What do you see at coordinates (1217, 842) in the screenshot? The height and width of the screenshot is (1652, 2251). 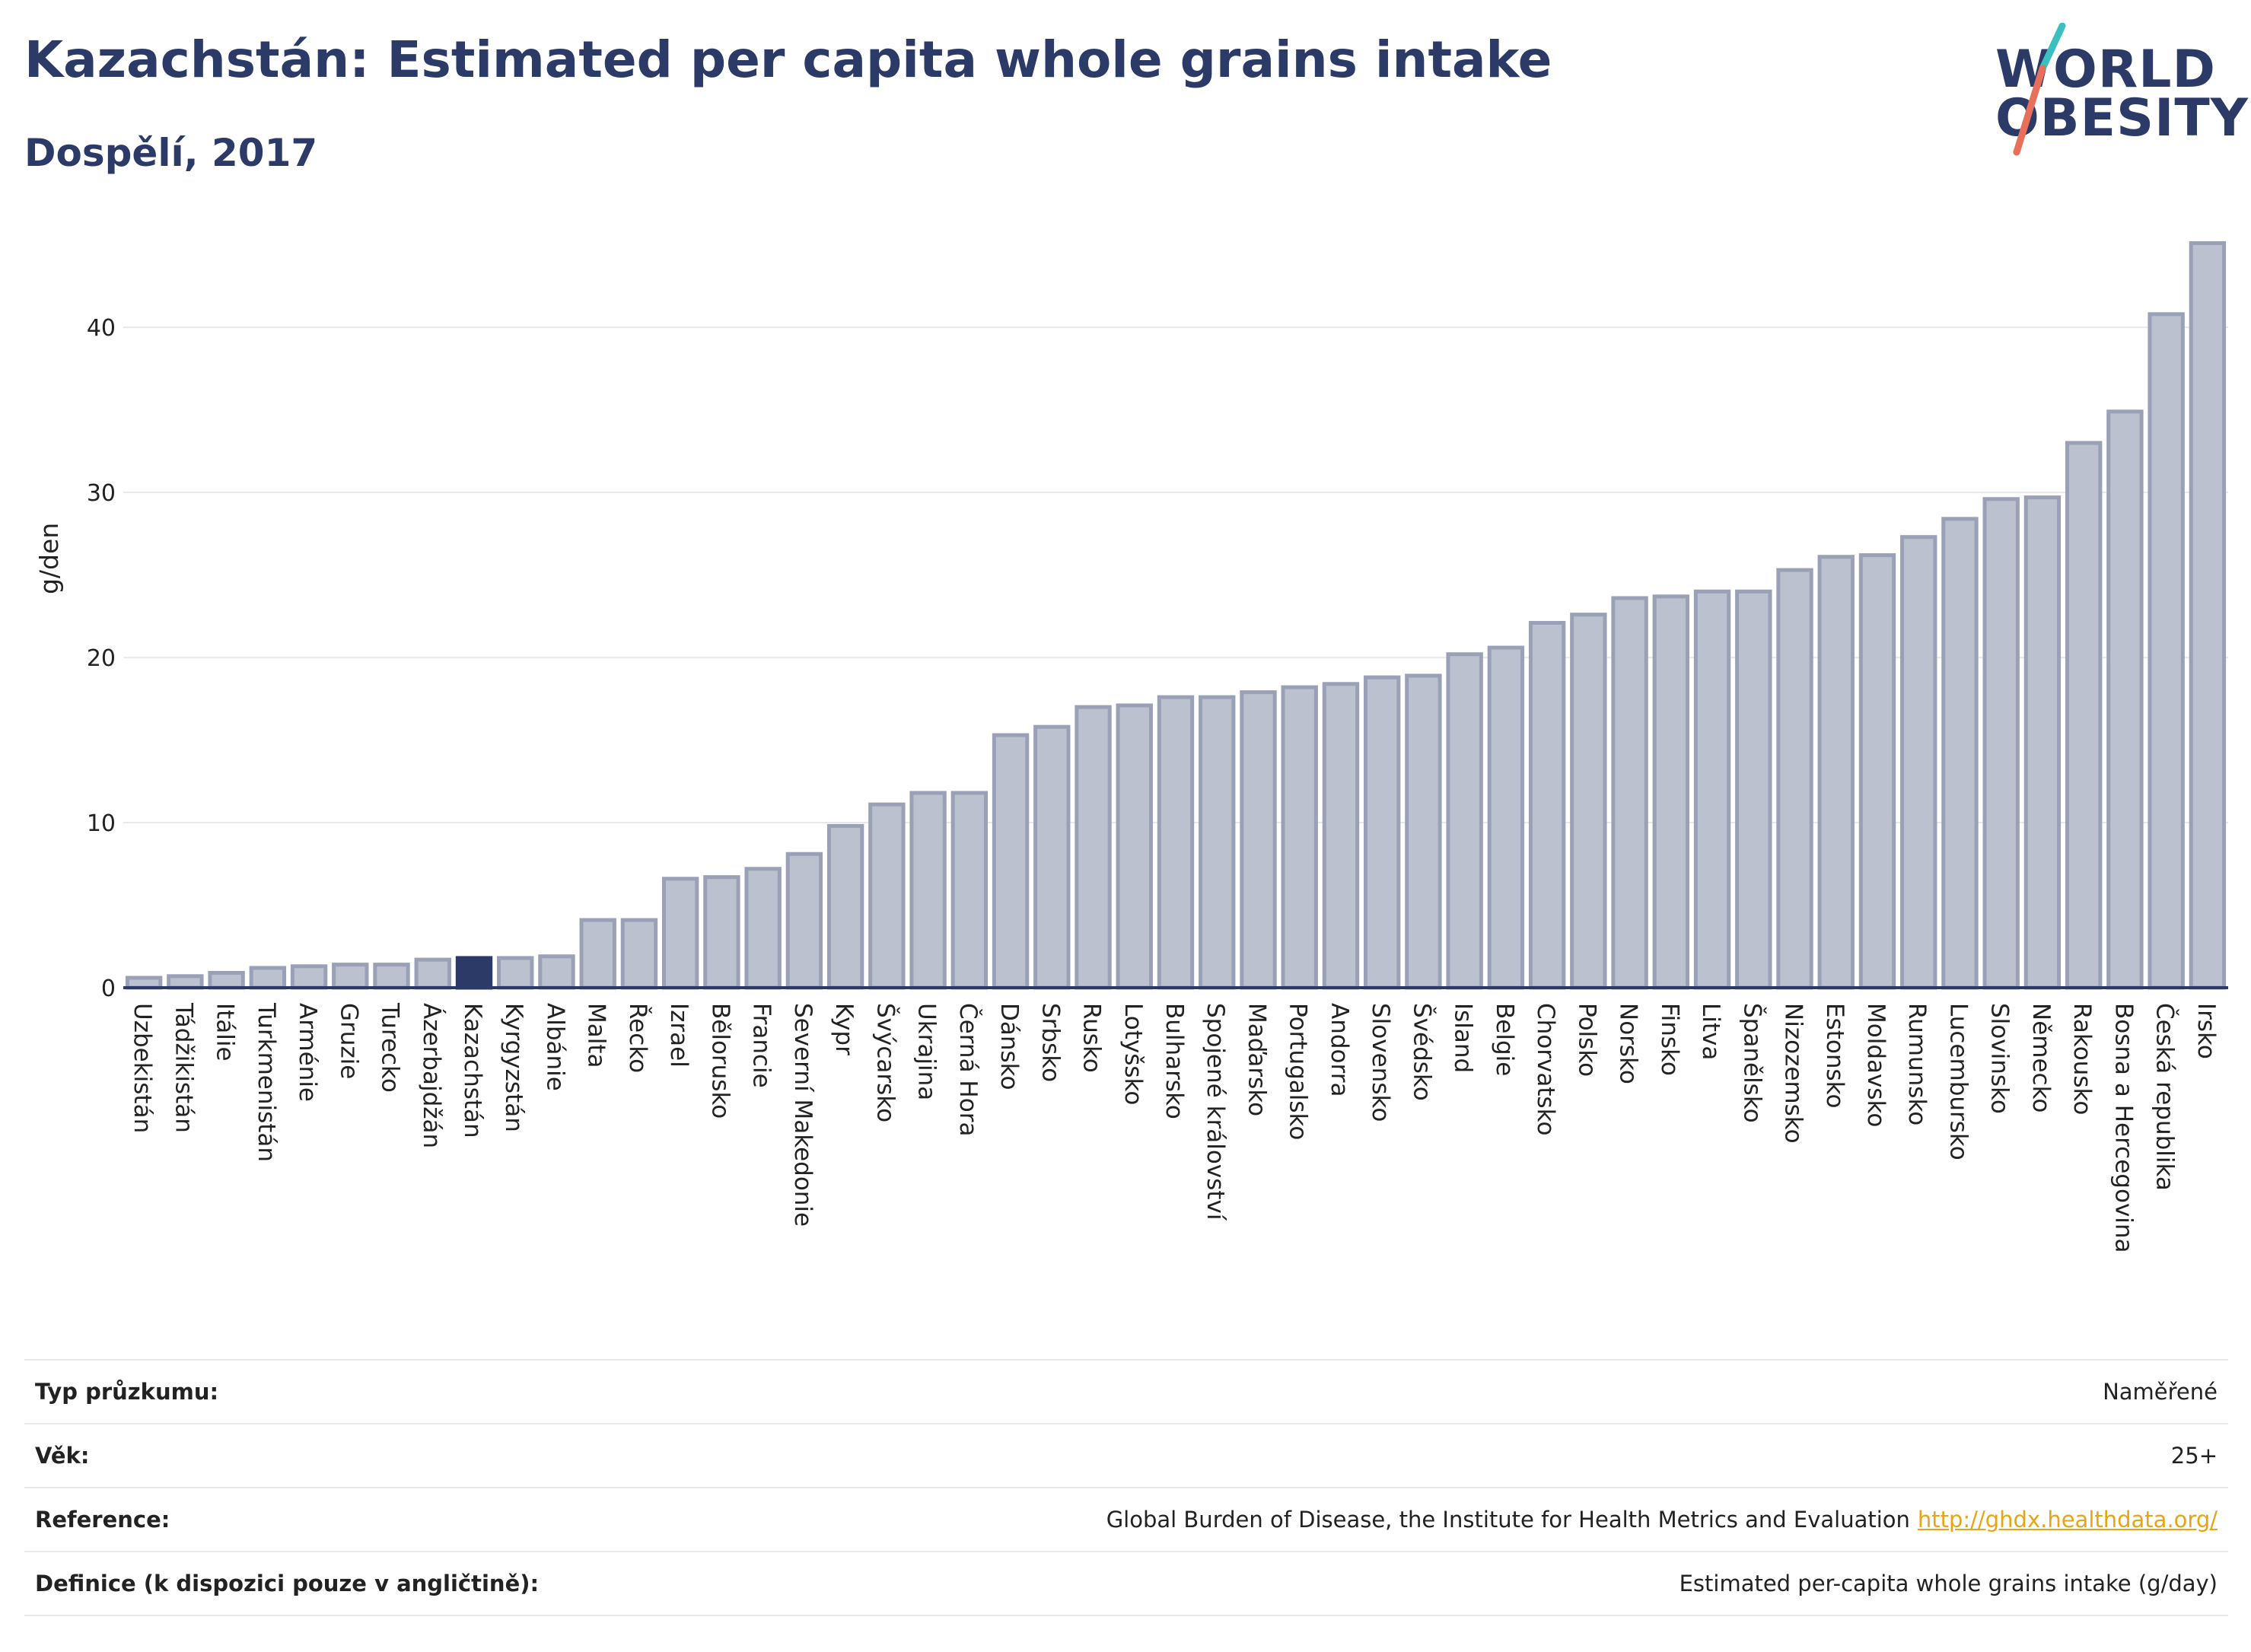 I see `bar-spojené-království` at bounding box center [1217, 842].